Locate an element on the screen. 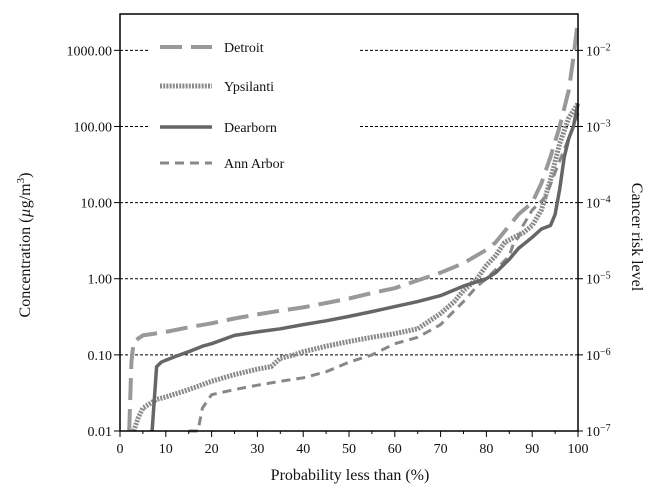  y2-axis: 10⁻⁷ 10⁻⁶ 10⁻⁵ 10⁻⁴ 10⁻³ 10⁻² is located at coordinates (594, 241).